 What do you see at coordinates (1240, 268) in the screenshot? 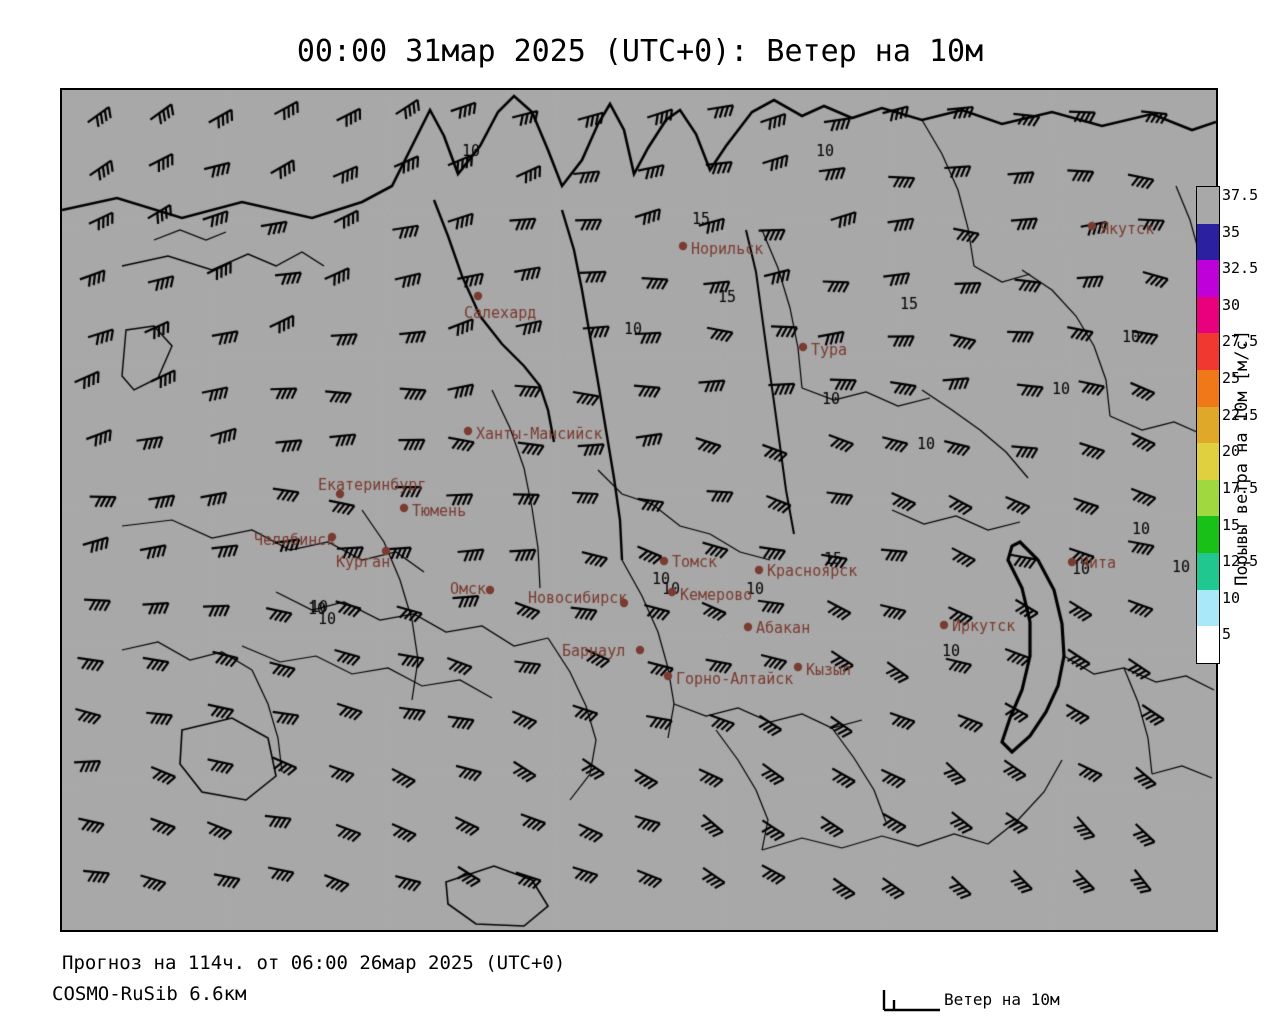
I see `colorbar-tick-32.5: 32.5` at bounding box center [1240, 268].